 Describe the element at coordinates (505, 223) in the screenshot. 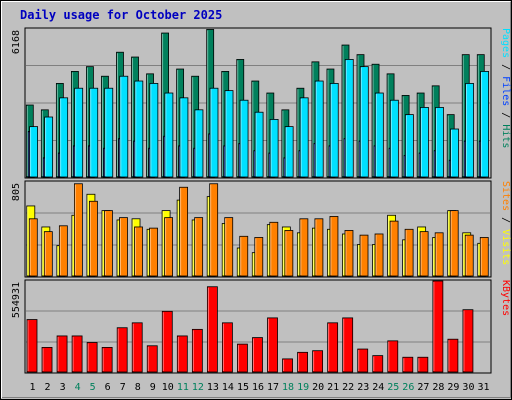

I see `panel-middle-legend: Sites / Visits` at that location.